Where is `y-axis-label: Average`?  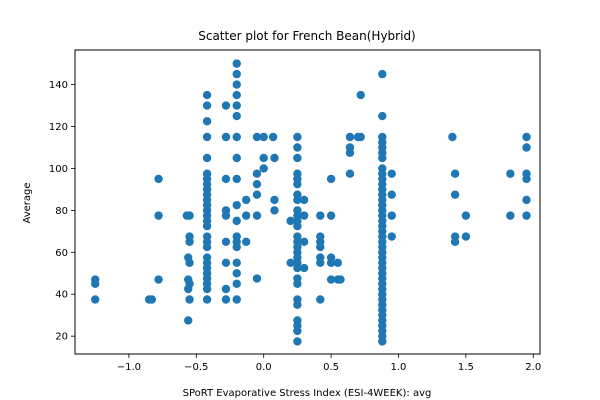 y-axis-label: Average is located at coordinates (27, 202).